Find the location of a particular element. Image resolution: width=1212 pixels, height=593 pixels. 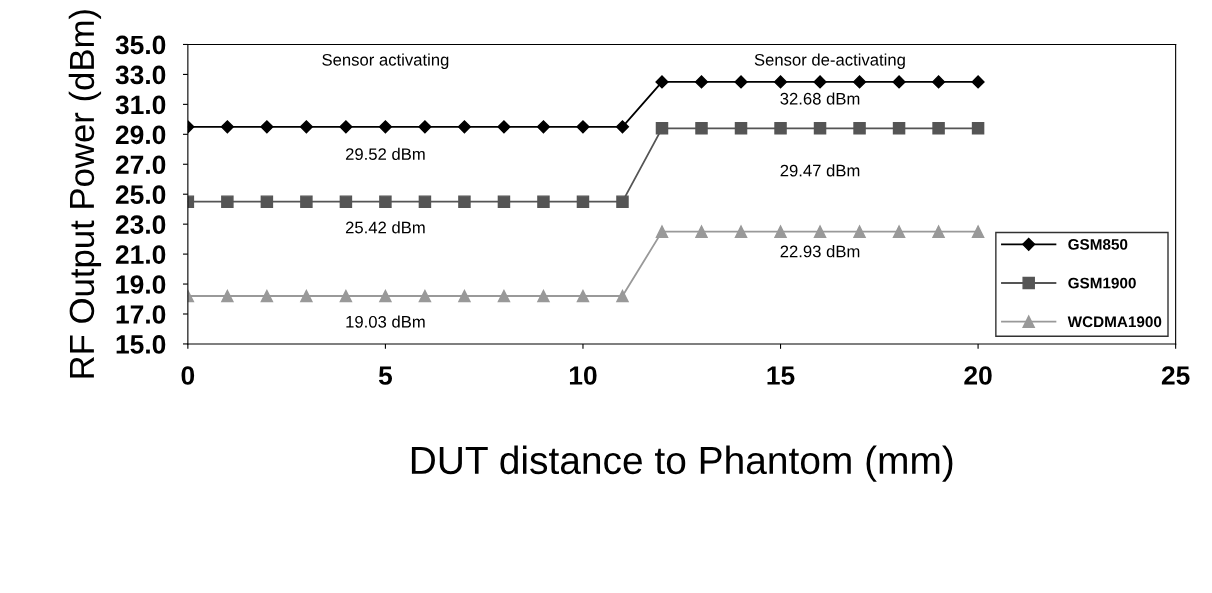

annotation: 32.68 dBm is located at coordinates (820, 98).